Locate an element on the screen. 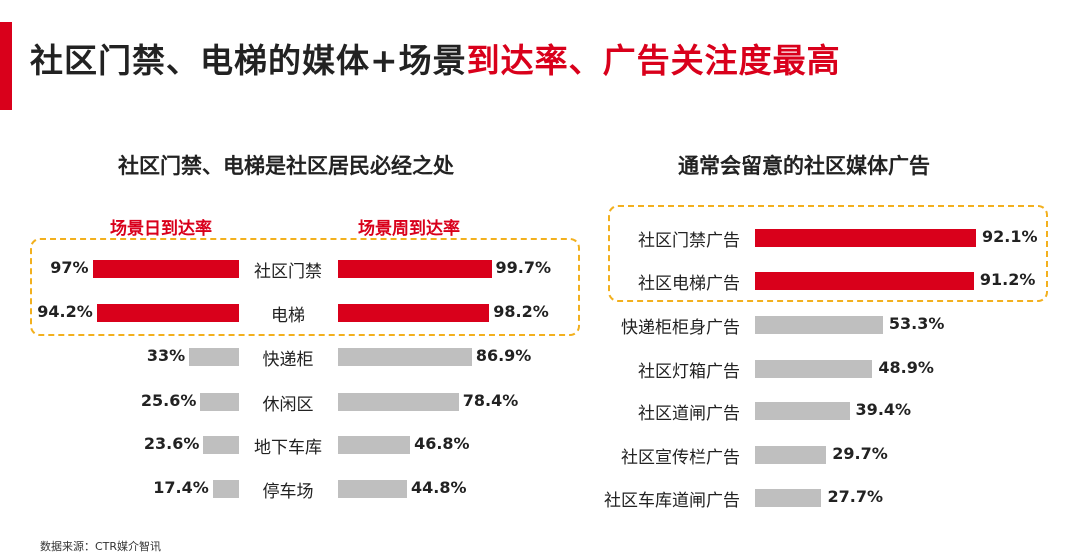  category-label: 休闲区 is located at coordinates (288, 405).